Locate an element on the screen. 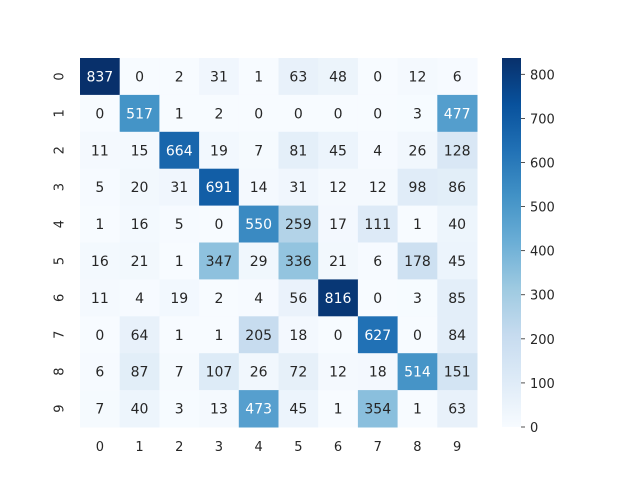  x-tick-label: 2 is located at coordinates (179, 447).